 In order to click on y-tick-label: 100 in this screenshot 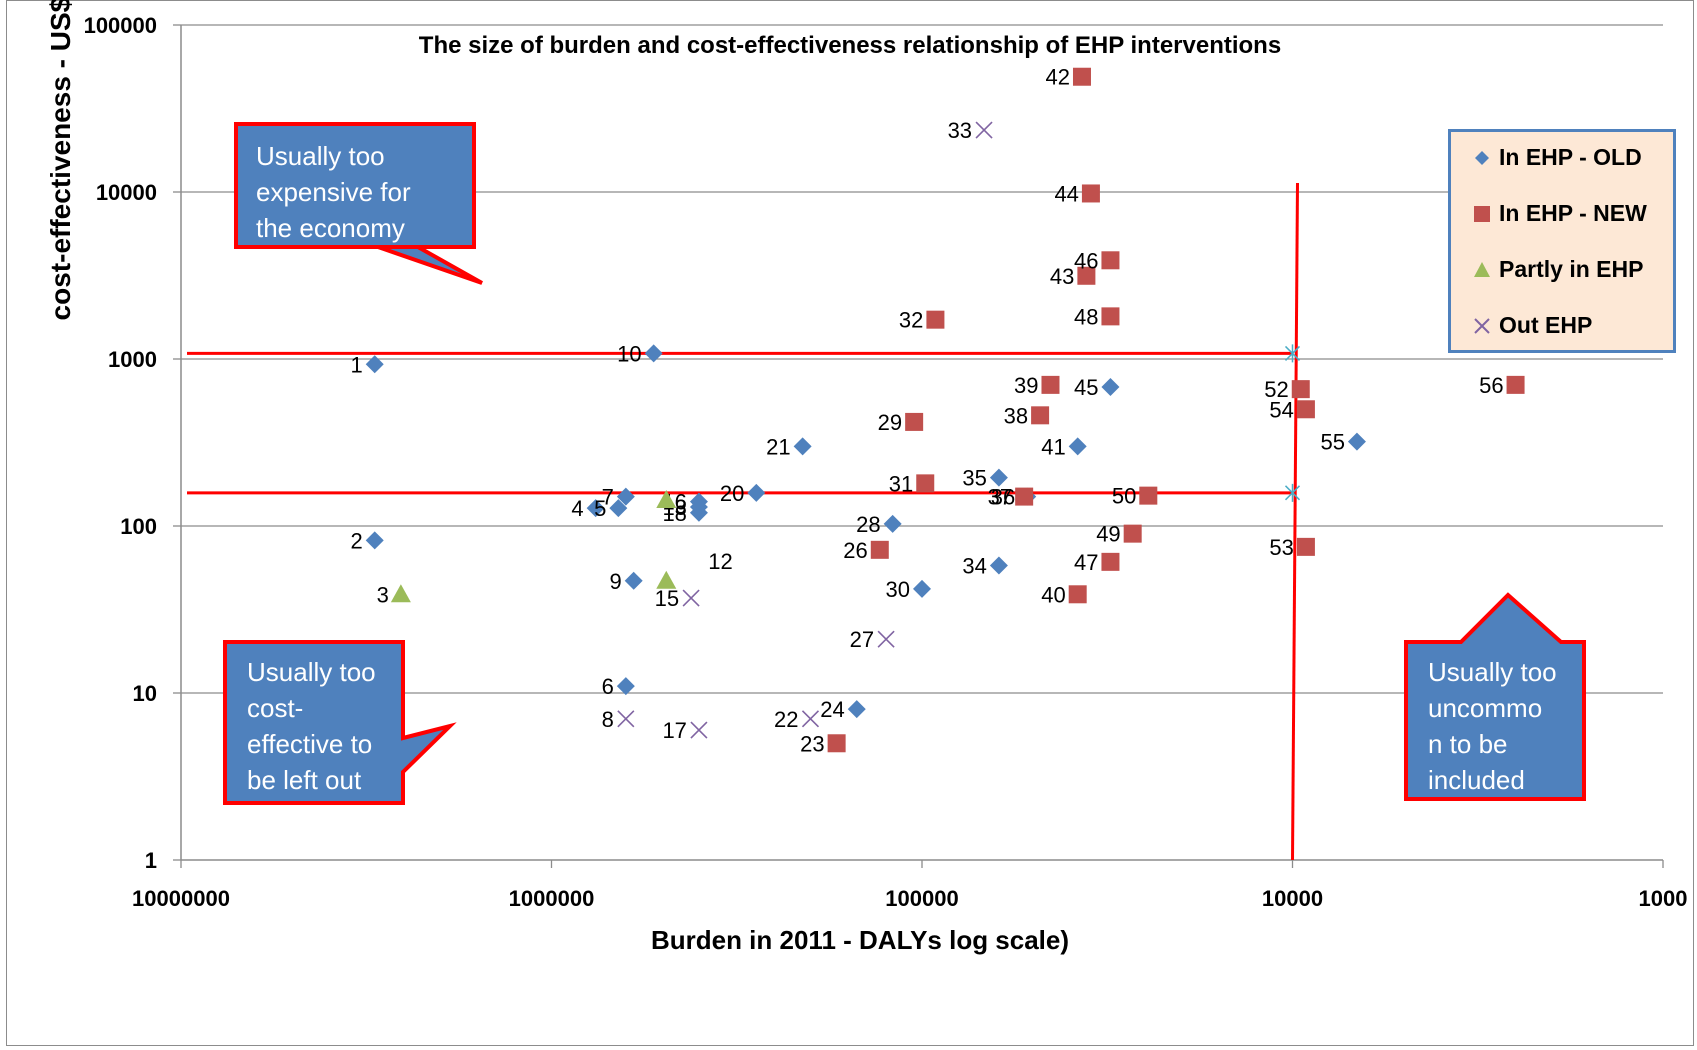, I will do `click(138, 526)`.